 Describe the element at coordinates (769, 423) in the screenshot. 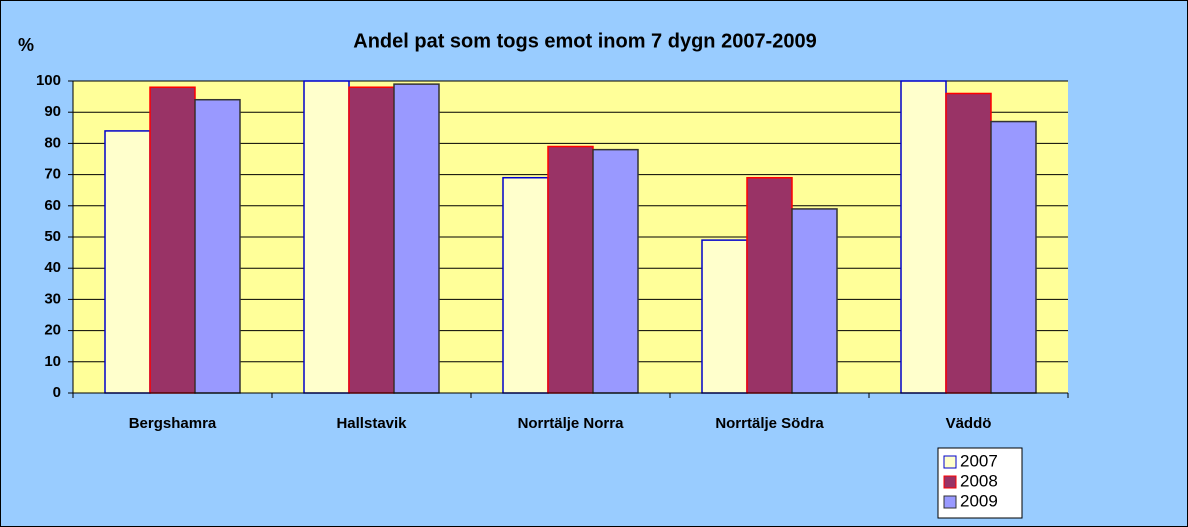

I see `x-tick-label: Norrtälje Södra` at that location.